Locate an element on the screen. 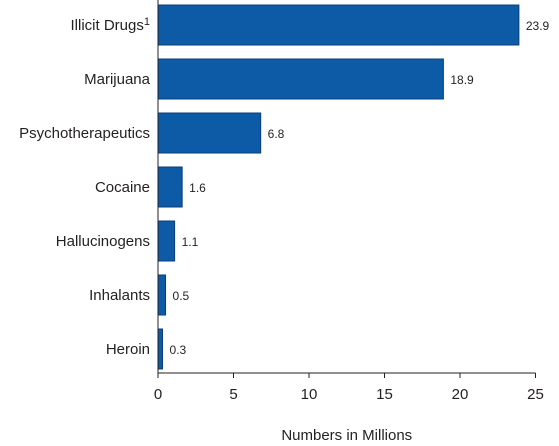  x-tick-label: 0 is located at coordinates (158, 394).